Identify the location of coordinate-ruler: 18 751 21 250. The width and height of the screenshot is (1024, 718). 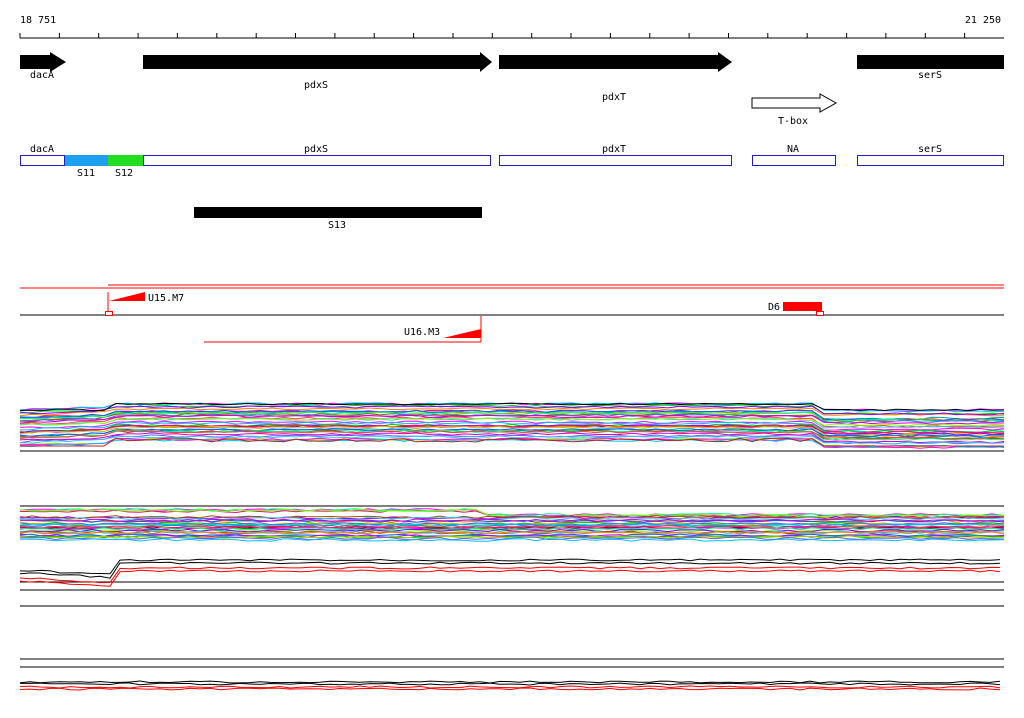
(511, 27).